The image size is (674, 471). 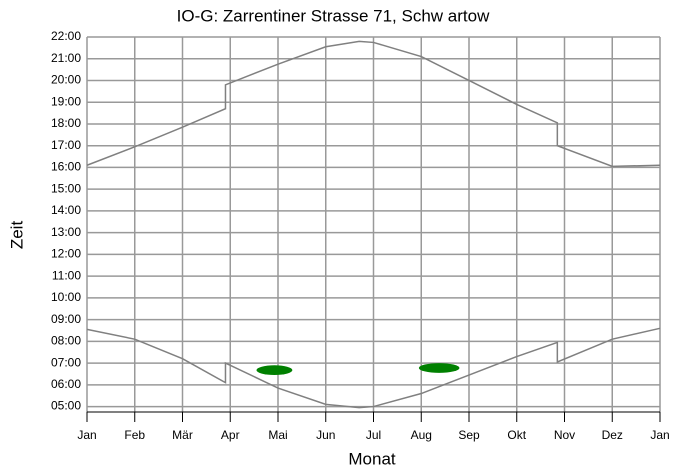 What do you see at coordinates (373, 368) in the screenshot?
I see `time-line` at bounding box center [373, 368].